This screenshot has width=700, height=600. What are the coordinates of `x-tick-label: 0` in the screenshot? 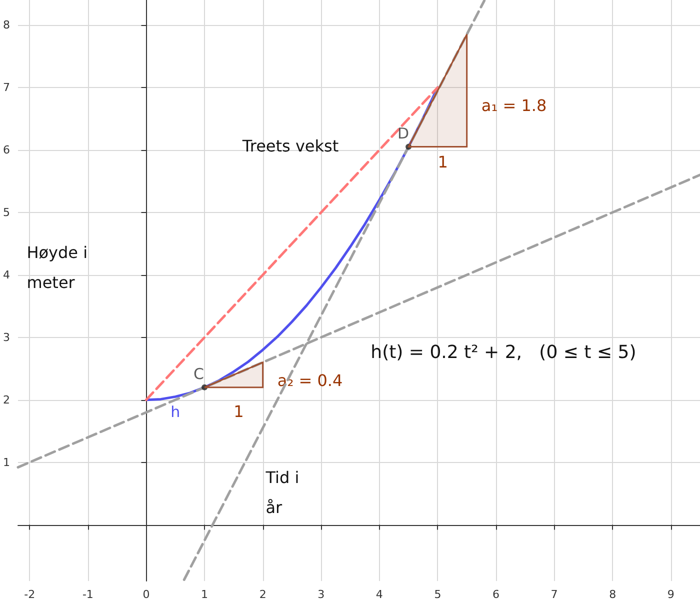 It's located at (146, 594).